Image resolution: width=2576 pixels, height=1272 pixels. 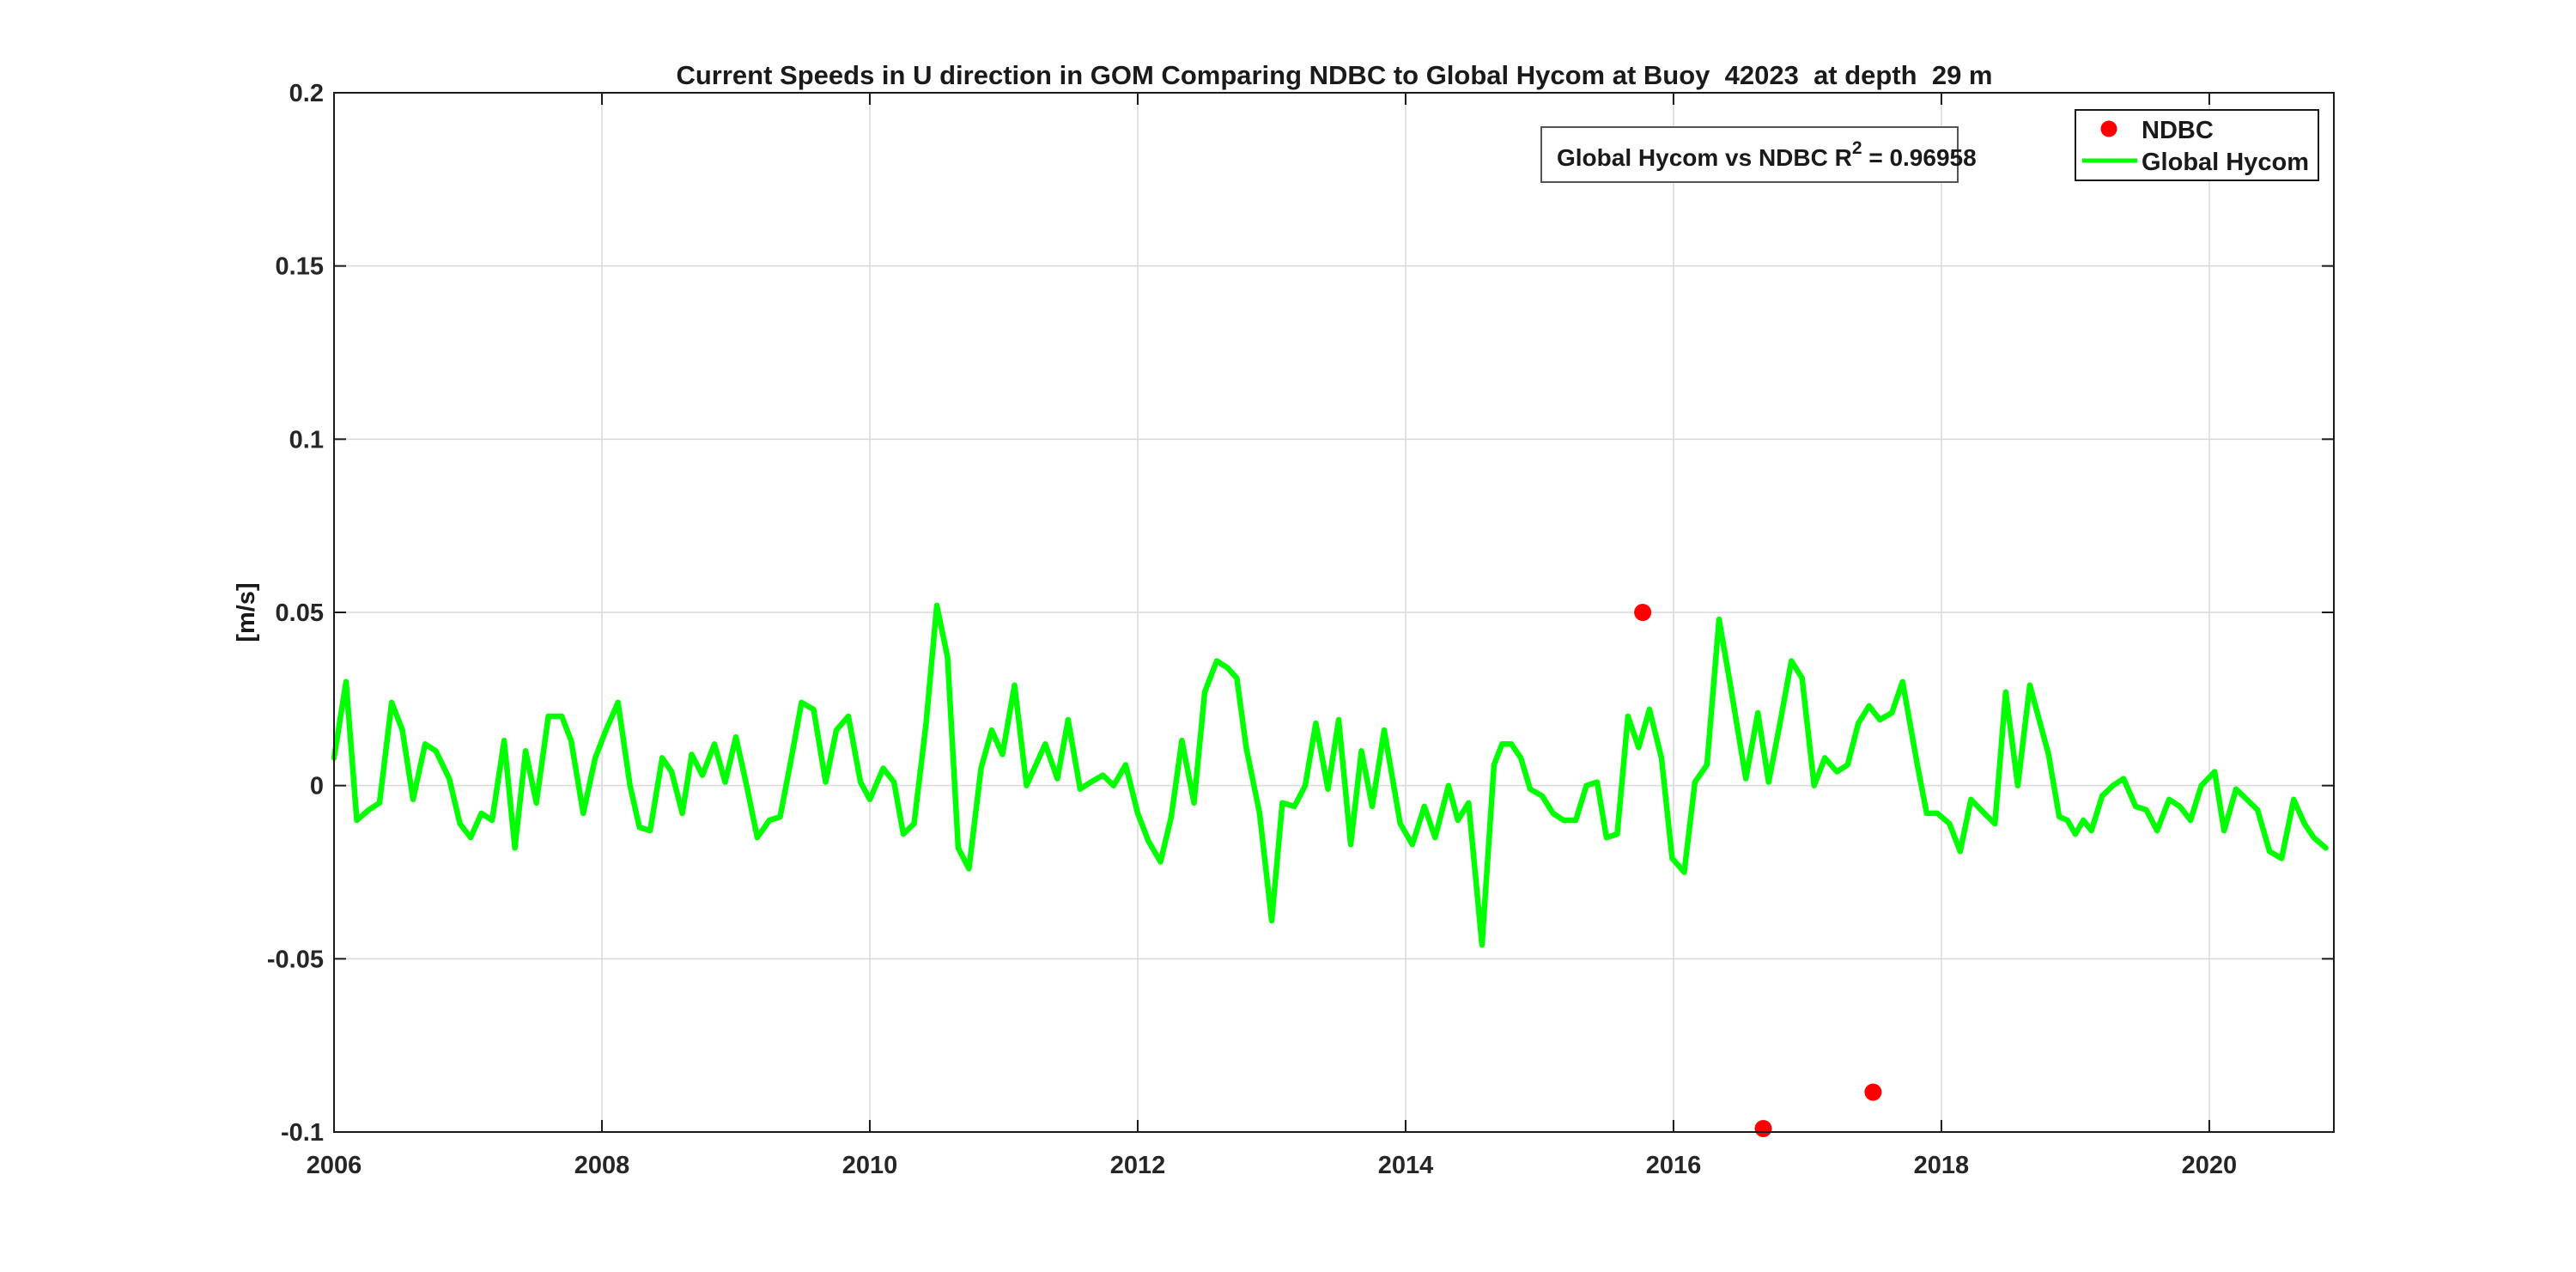 What do you see at coordinates (1406, 1165) in the screenshot?
I see `x-tick-label: 2014` at bounding box center [1406, 1165].